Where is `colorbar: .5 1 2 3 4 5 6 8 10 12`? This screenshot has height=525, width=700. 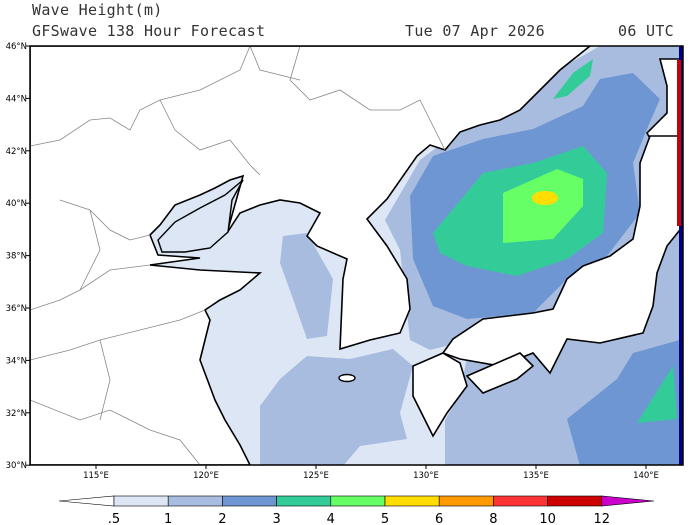 colorbar: .5 1 2 3 4 5 6 8 10 12 is located at coordinates (356, 510).